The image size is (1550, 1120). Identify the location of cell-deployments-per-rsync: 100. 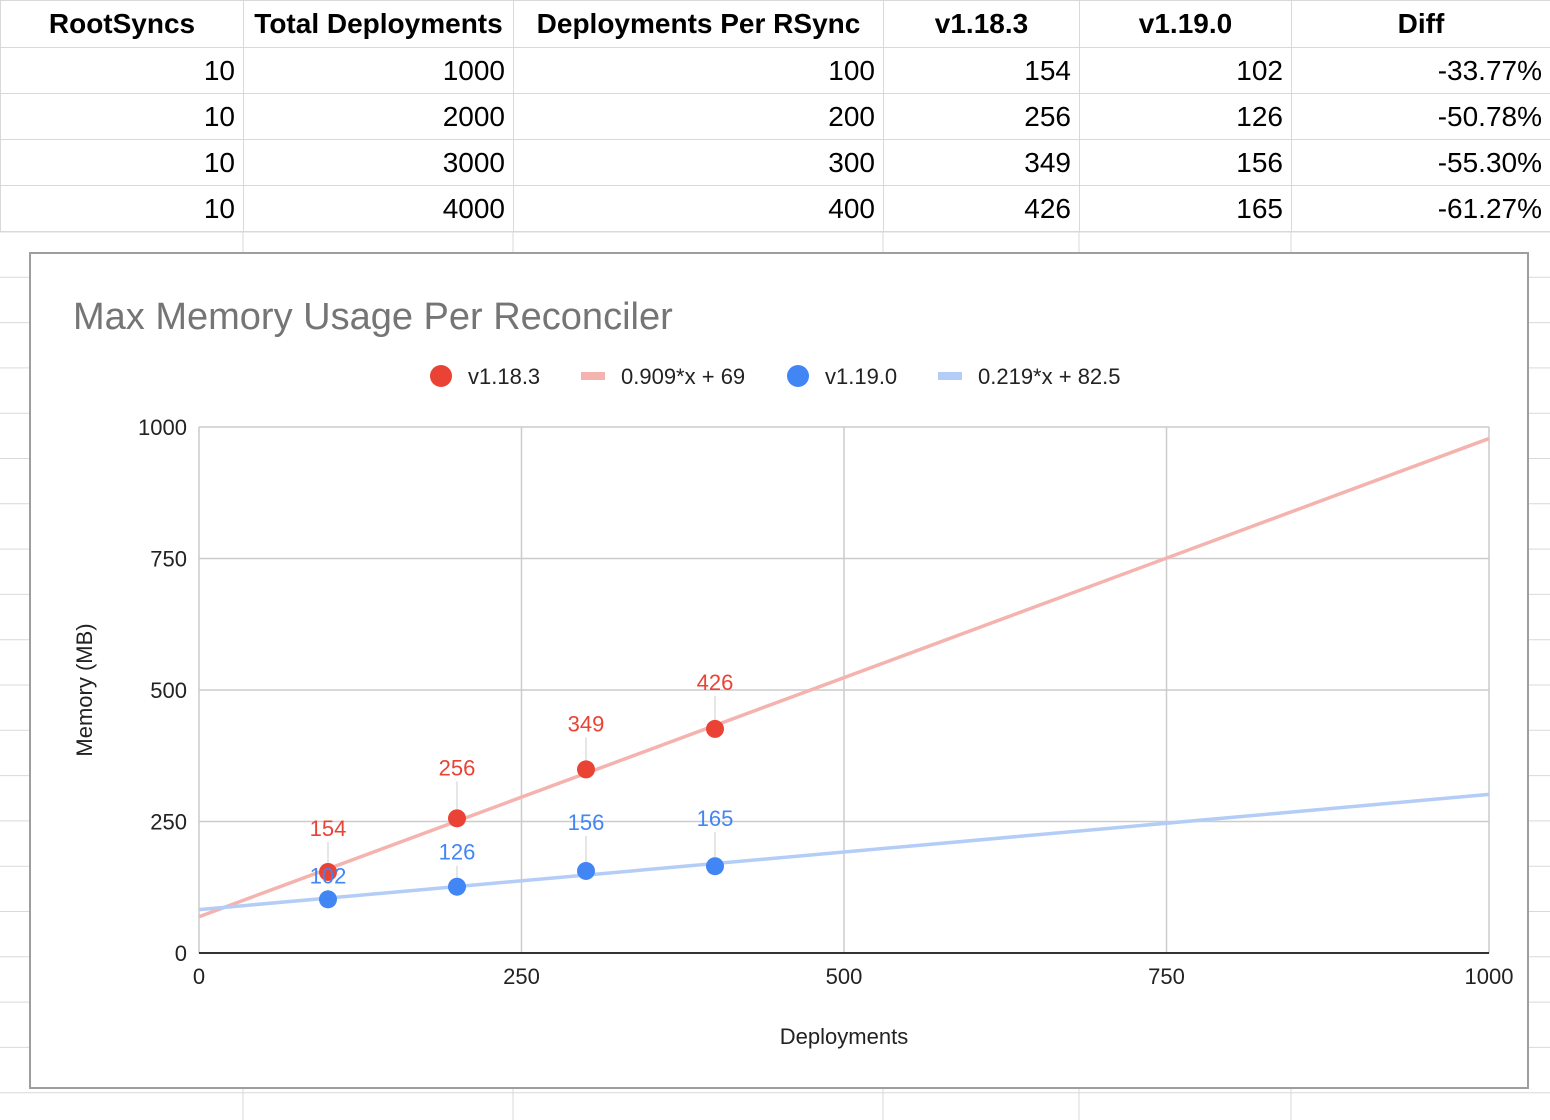
(698, 70).